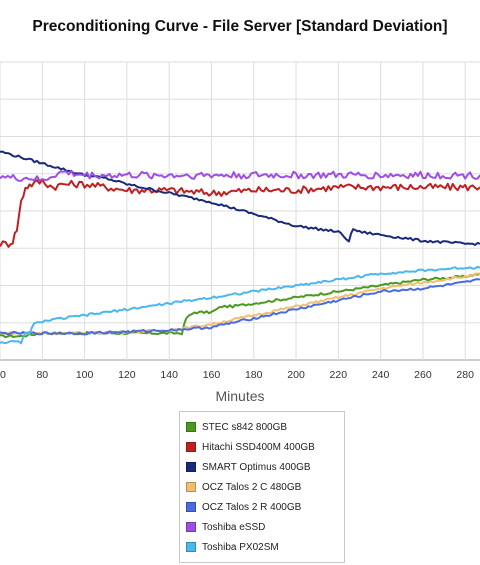 The width and height of the screenshot is (480, 565). Describe the element at coordinates (254, 374) in the screenshot. I see `x-tick-label: 180` at that location.